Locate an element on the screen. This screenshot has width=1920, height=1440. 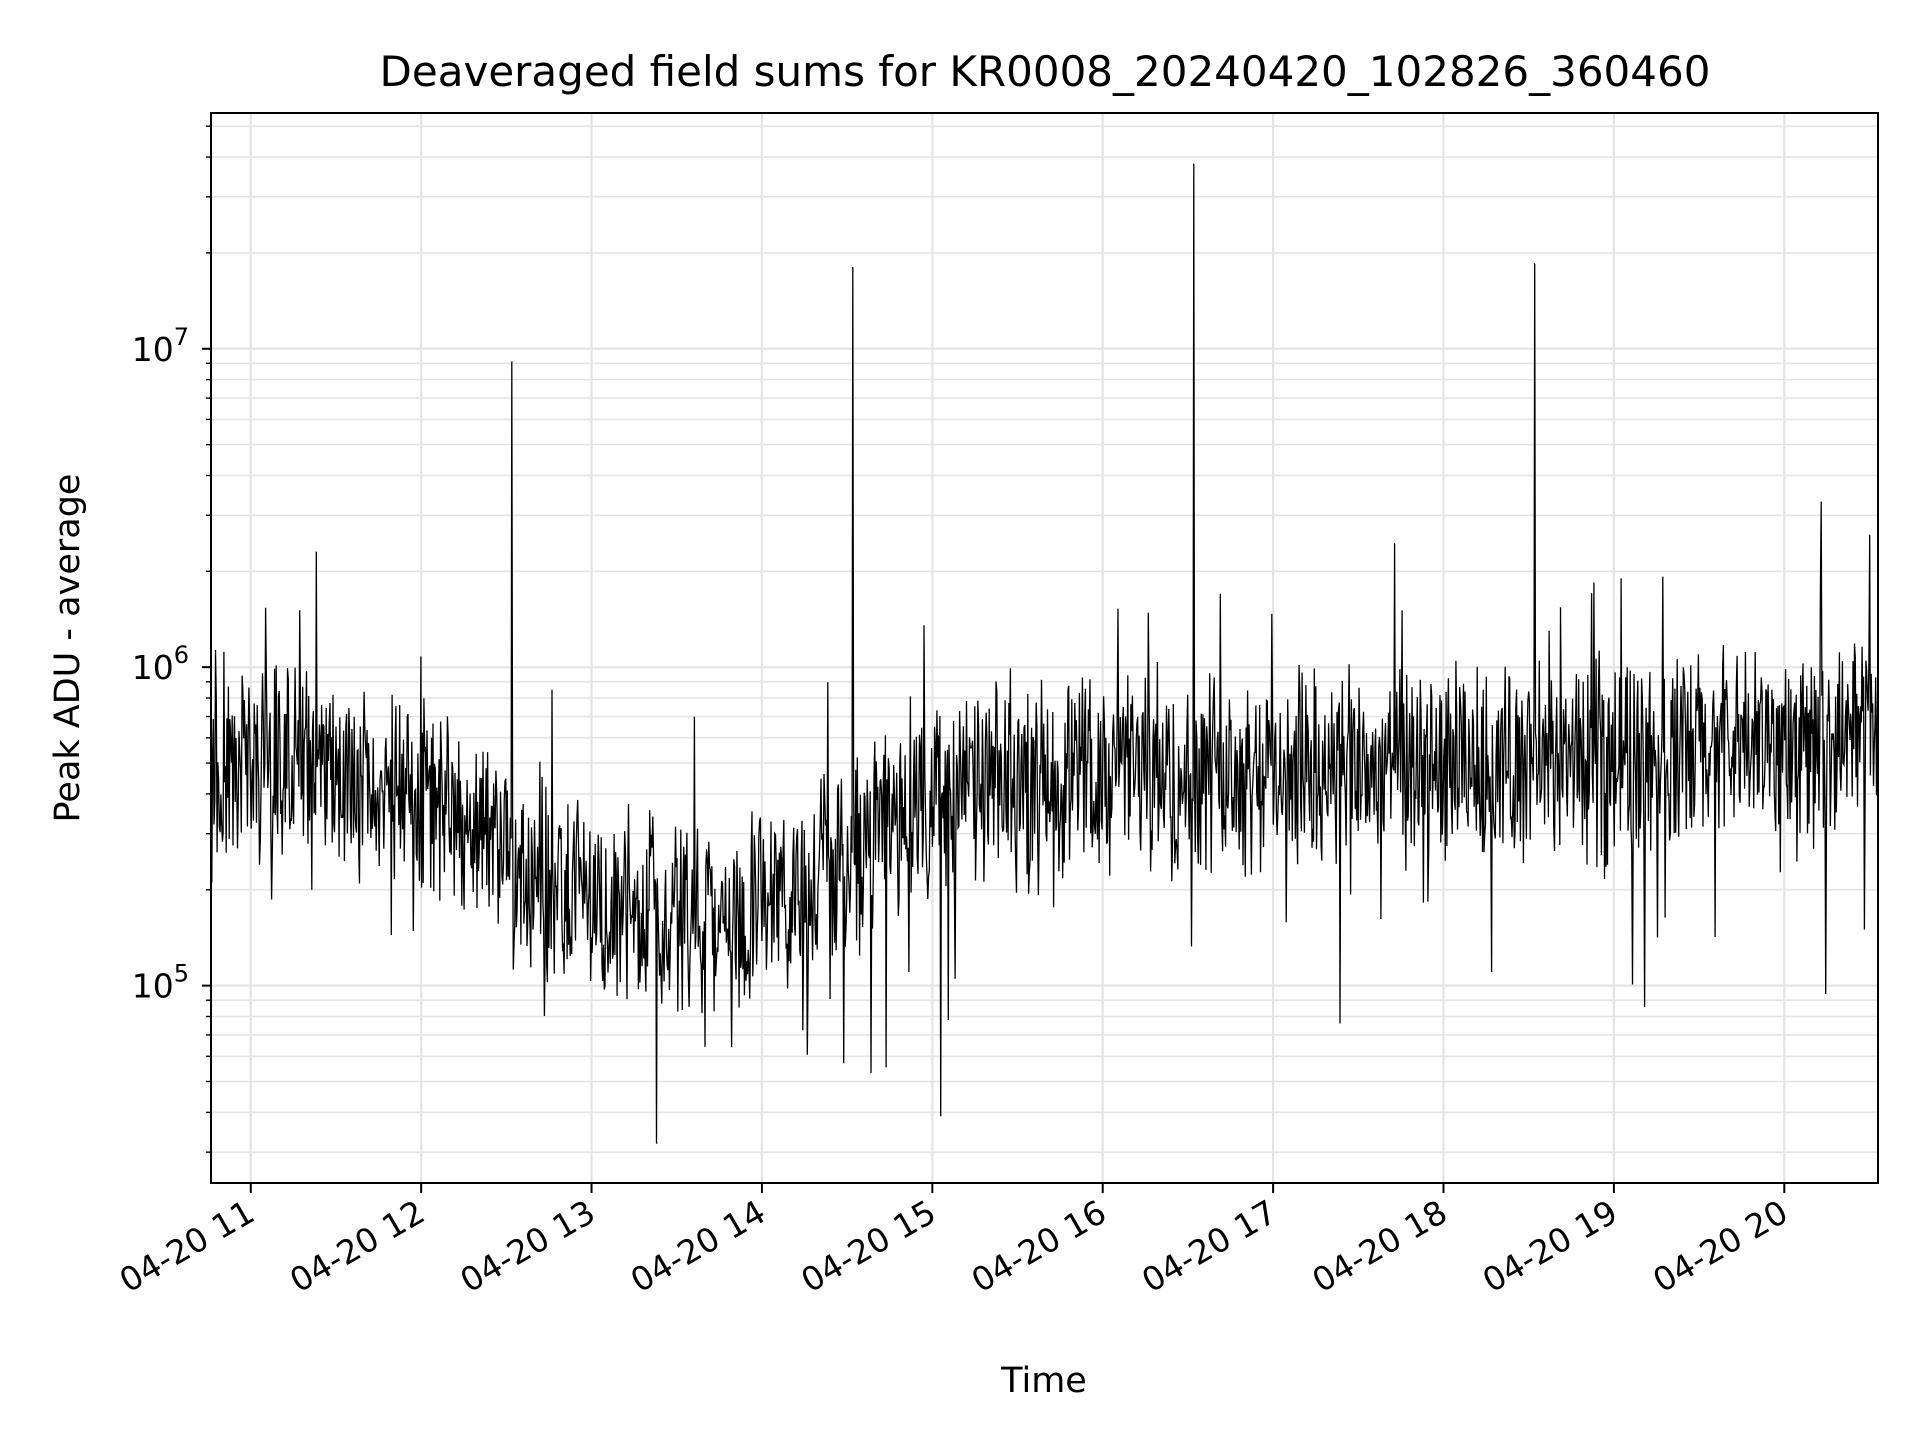
y-axis-label: Peak ADU - average is located at coordinates (68, 648).